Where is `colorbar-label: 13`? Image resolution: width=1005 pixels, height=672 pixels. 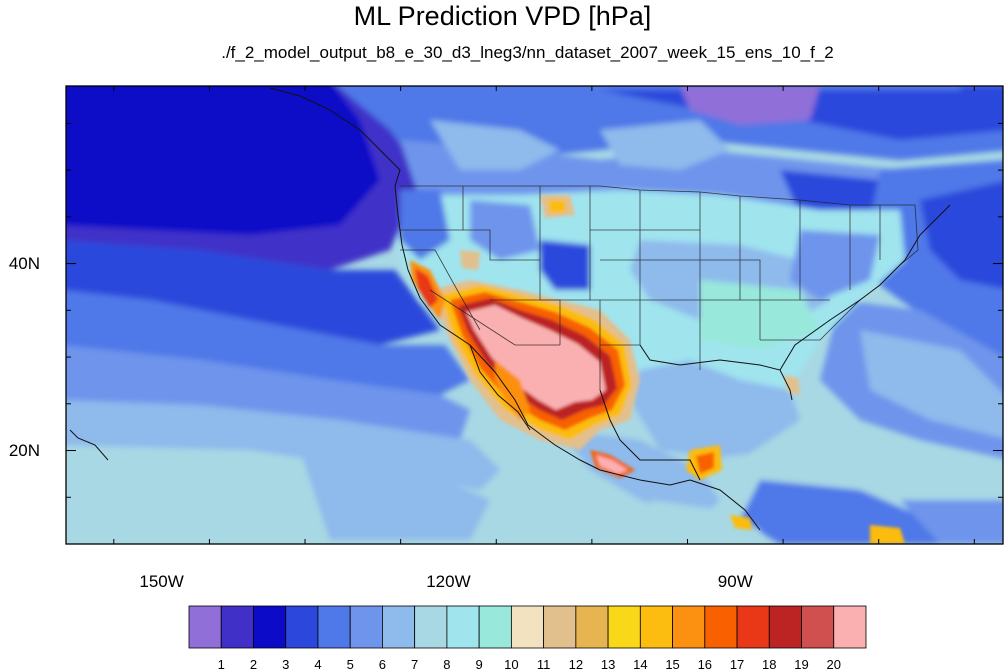 colorbar-label: 13 is located at coordinates (608, 664).